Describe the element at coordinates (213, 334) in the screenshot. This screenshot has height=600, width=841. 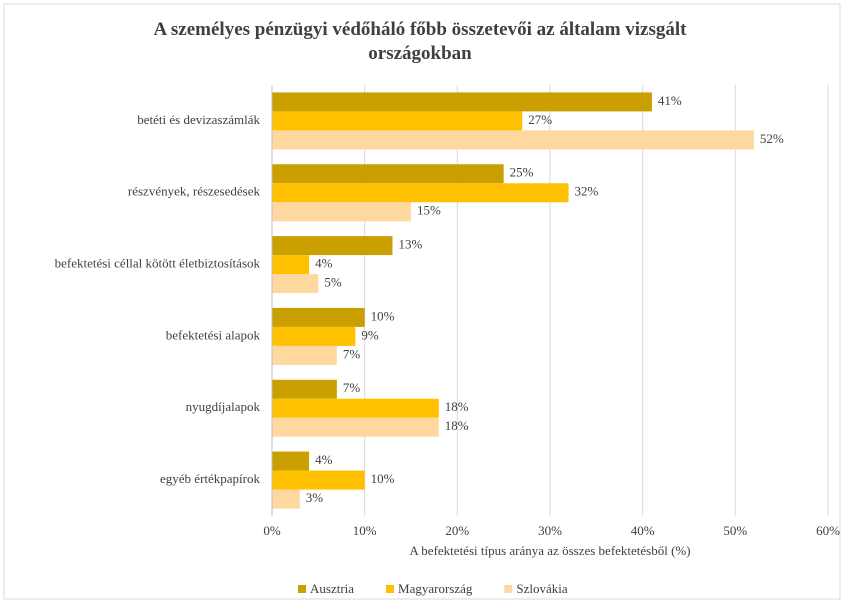
I see `y-tick-label: befektetési alapok` at that location.